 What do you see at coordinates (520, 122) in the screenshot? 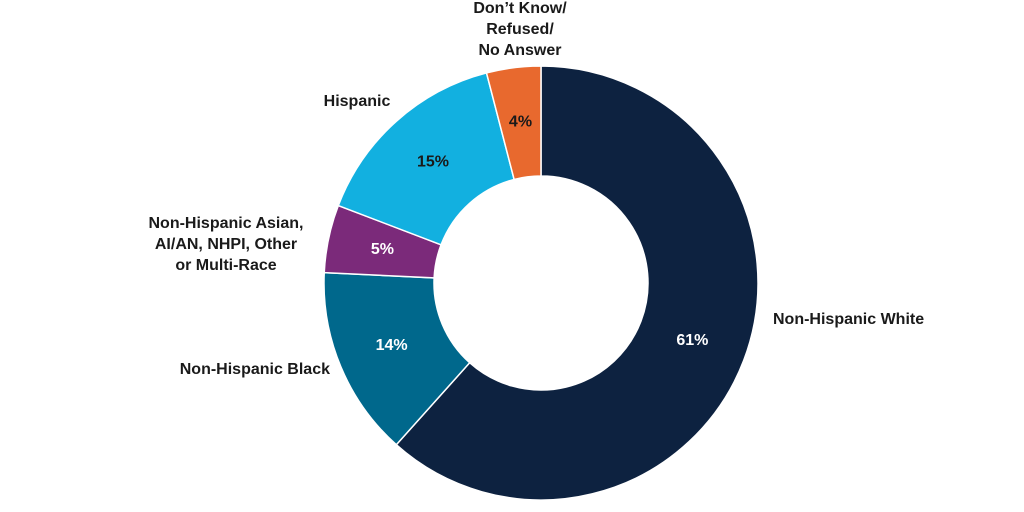
I see `data-label: 4%` at bounding box center [520, 122].